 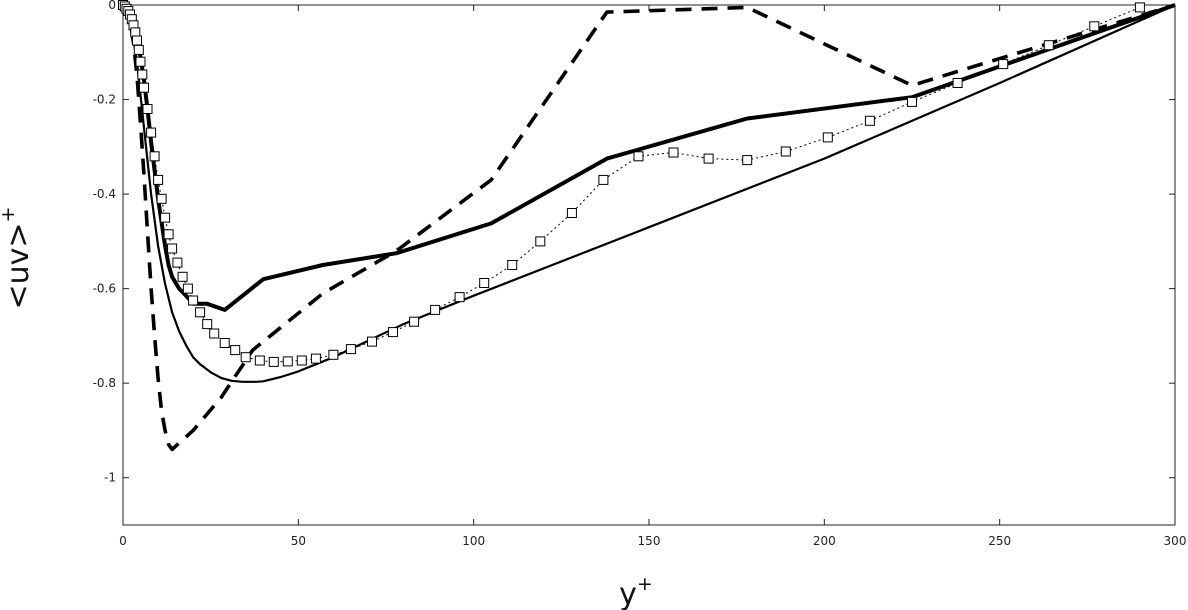 What do you see at coordinates (1175, 541) in the screenshot?
I see `x-tick-label: 300` at bounding box center [1175, 541].